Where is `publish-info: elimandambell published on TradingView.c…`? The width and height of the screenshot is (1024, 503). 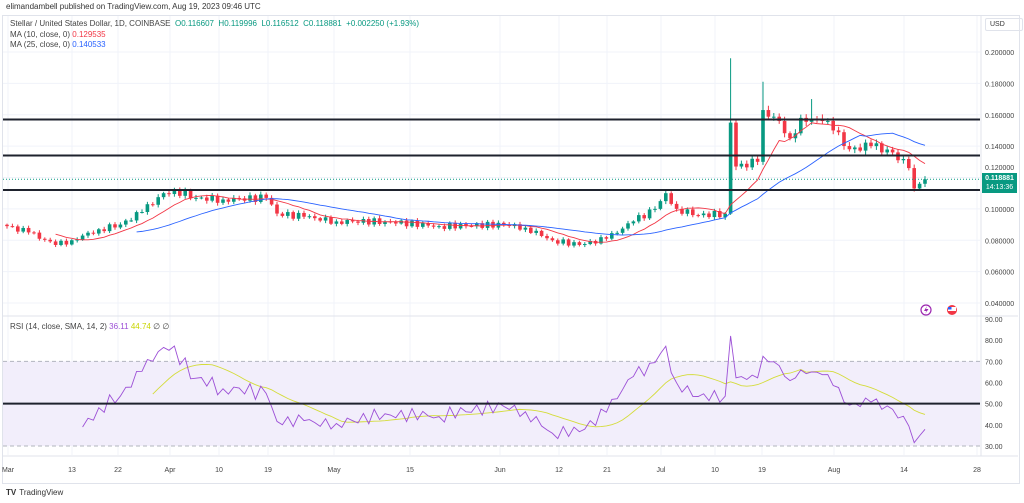 publish-info: elimandambell published on TradingView.c… is located at coordinates (133, 6).